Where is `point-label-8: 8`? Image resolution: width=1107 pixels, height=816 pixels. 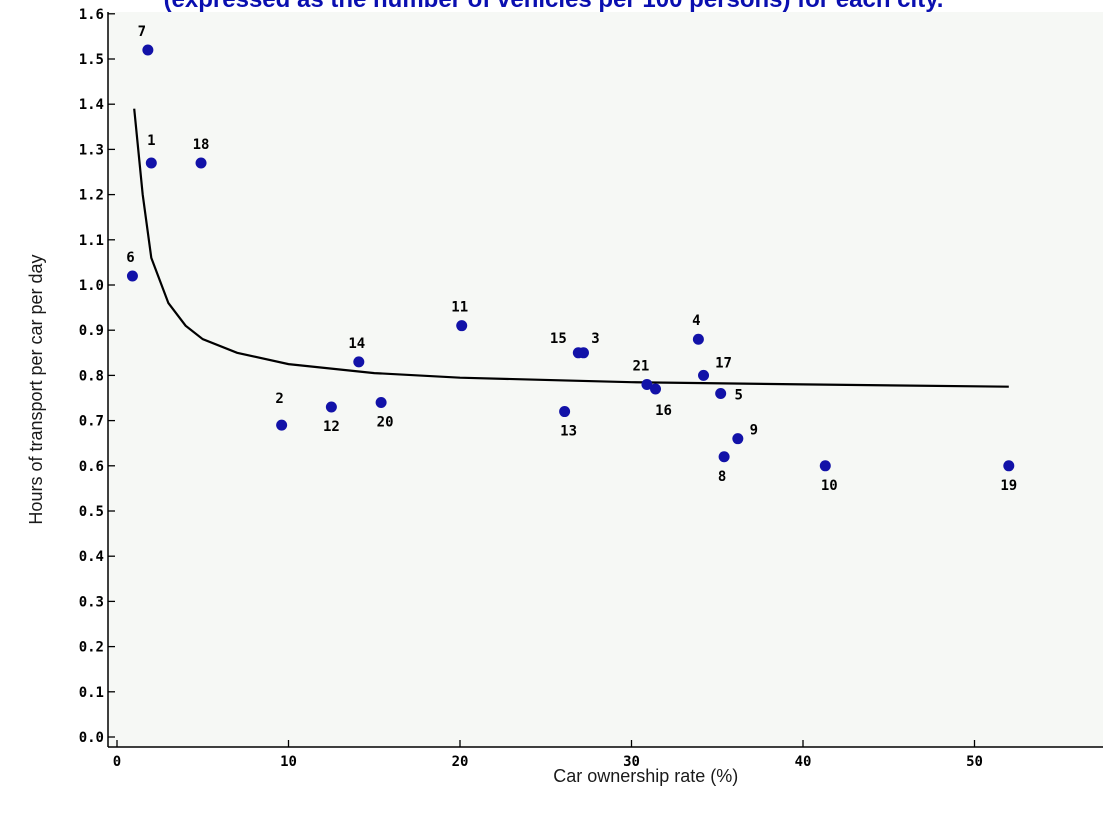 point-label-8: 8 is located at coordinates (722, 477).